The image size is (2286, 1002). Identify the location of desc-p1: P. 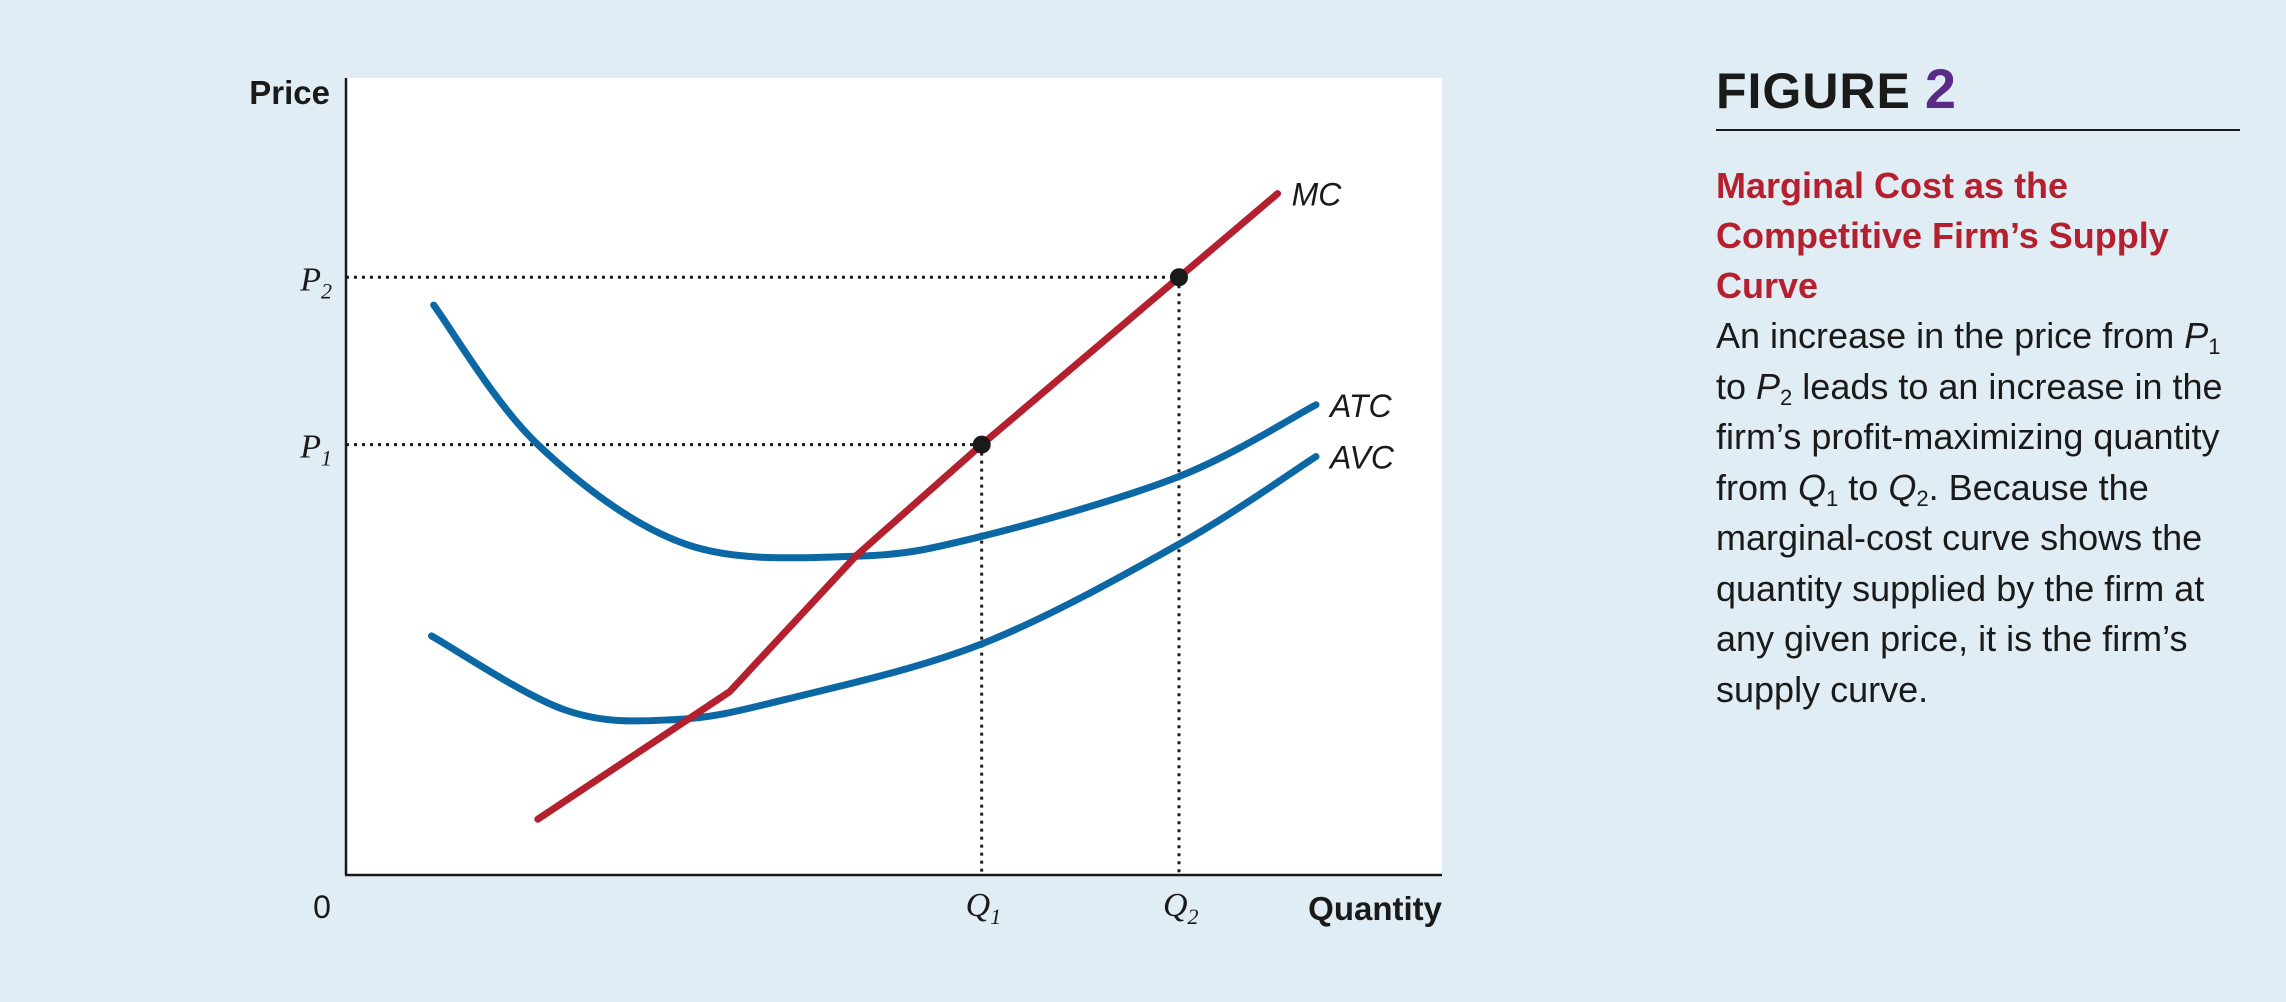
(2196, 335).